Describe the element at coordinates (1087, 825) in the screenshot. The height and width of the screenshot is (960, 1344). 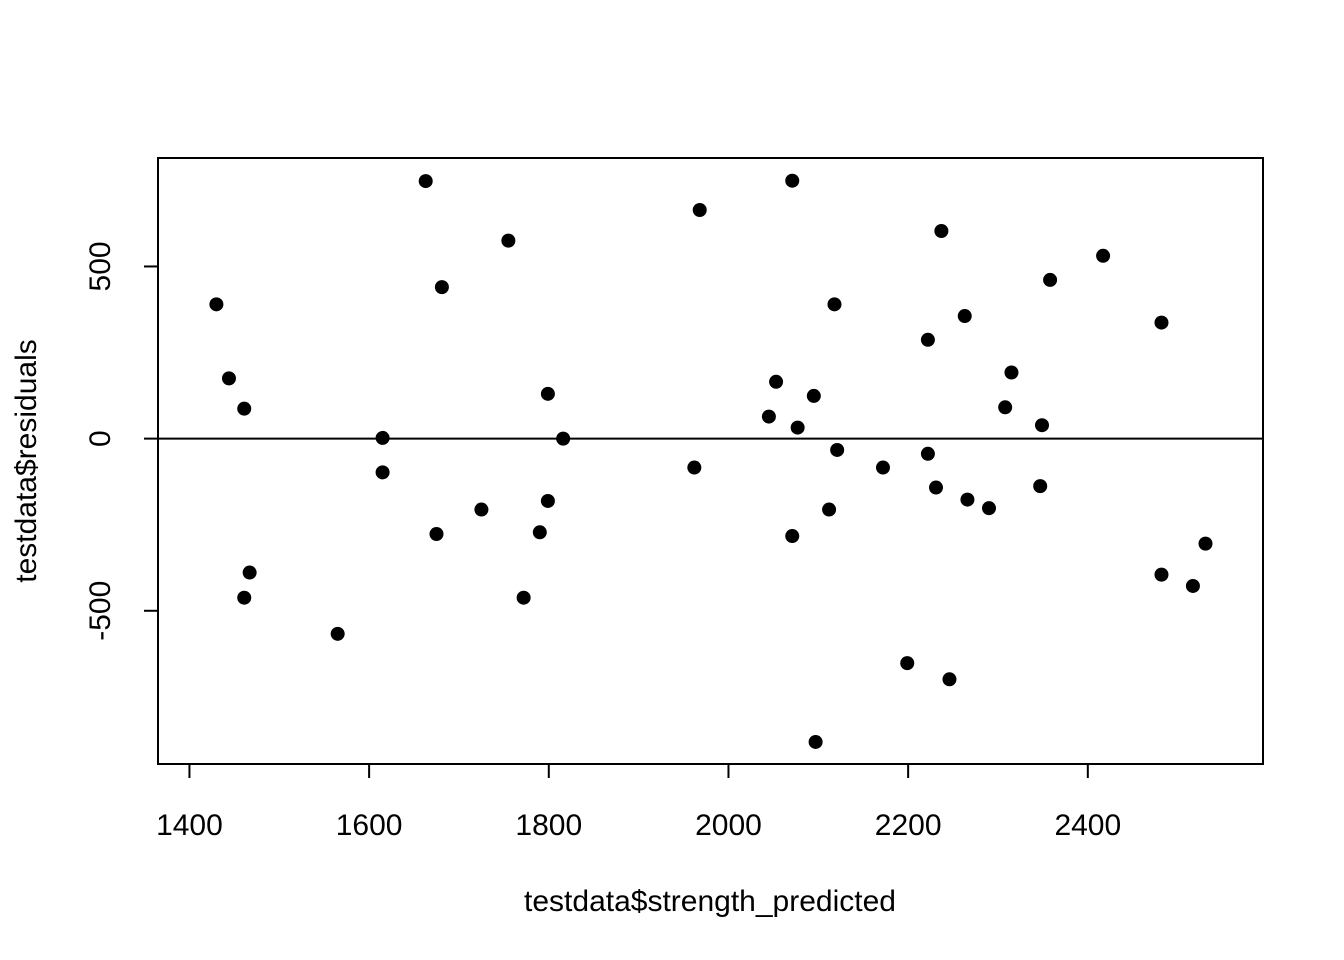
I see `x-tick-label: 2400` at that location.